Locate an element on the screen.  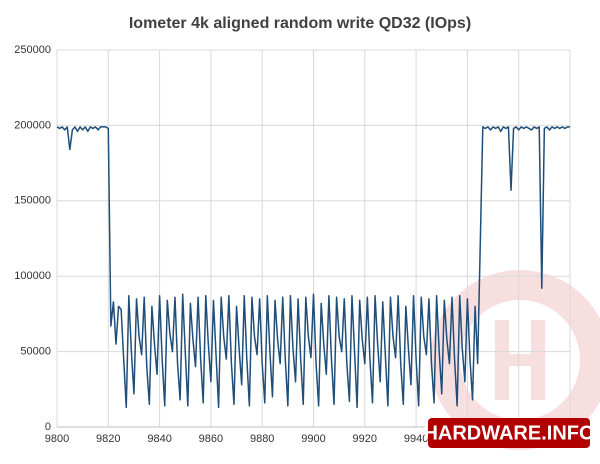
x-tick-label: 9900 is located at coordinates (313, 439).